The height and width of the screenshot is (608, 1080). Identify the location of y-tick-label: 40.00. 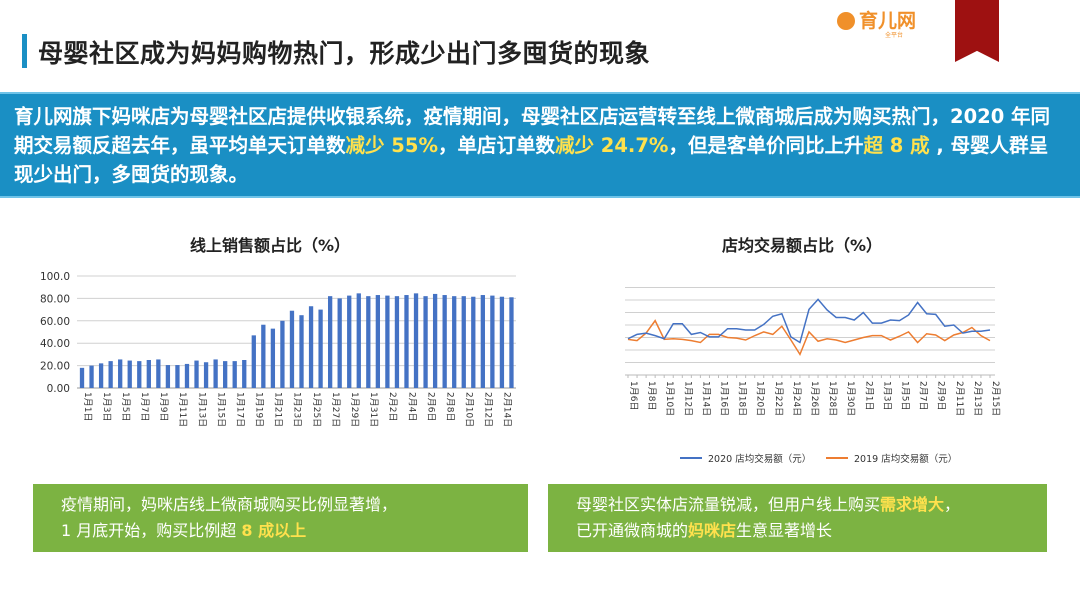
(55, 344).